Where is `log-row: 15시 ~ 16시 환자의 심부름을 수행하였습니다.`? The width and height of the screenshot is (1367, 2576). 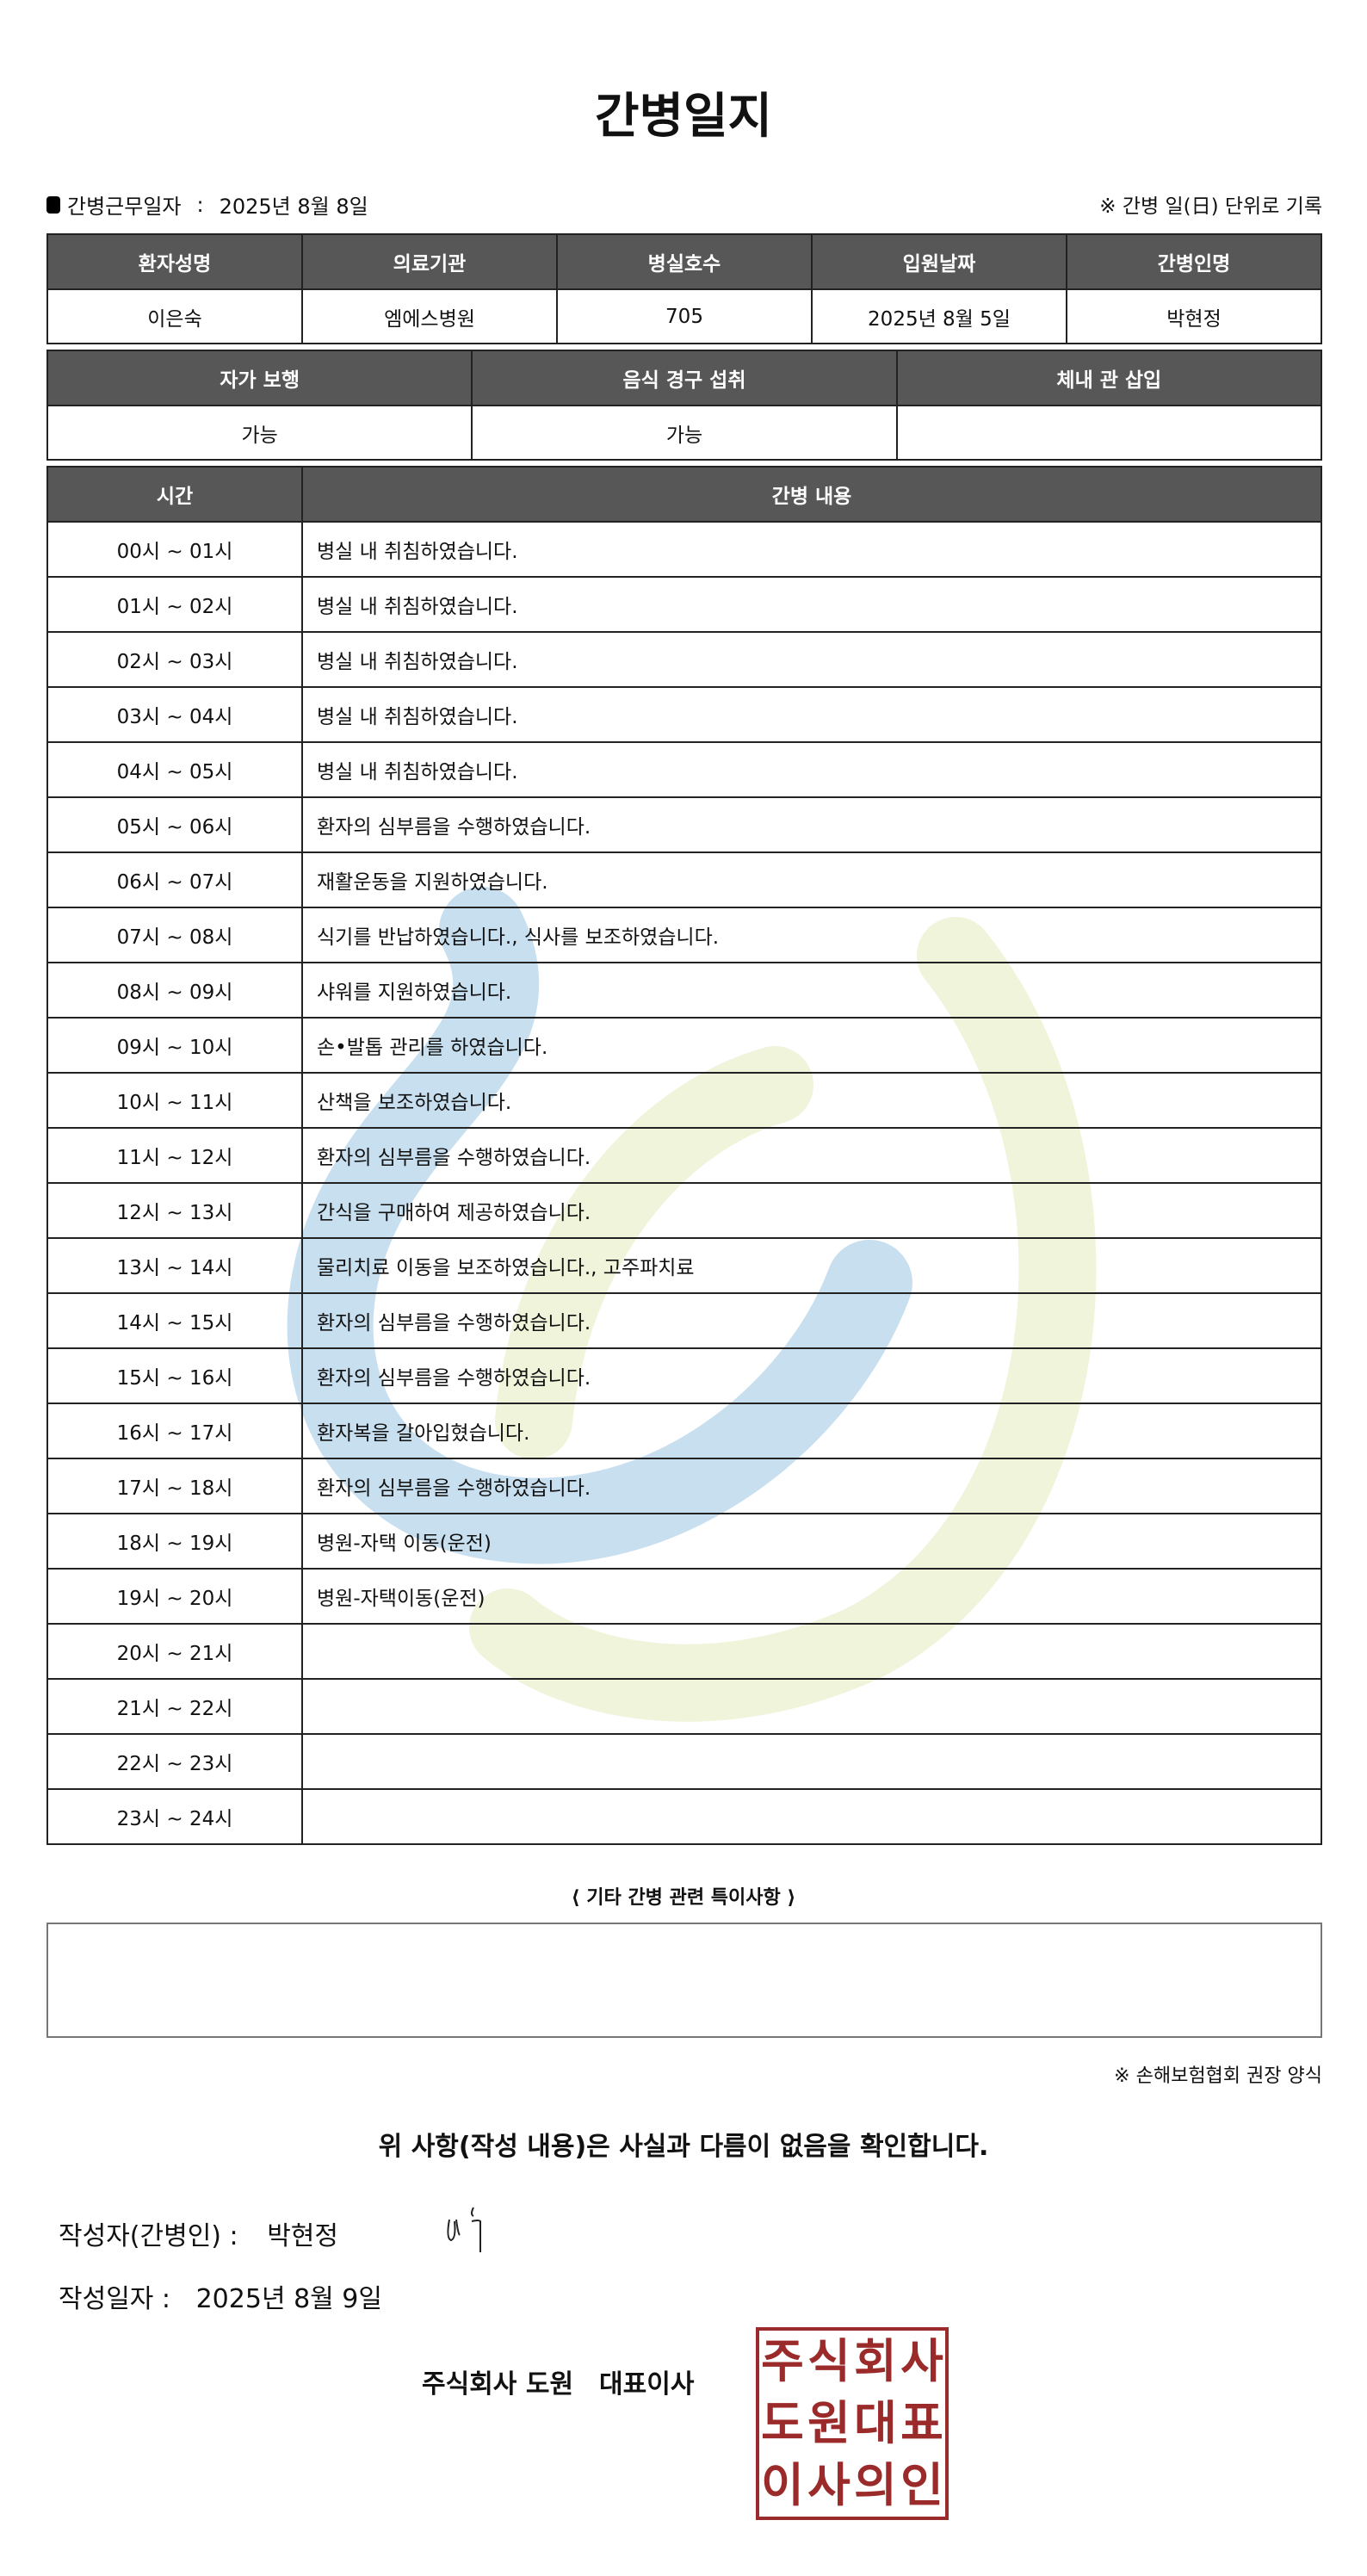
log-row: 15시 ~ 16시 환자의 심부름을 수행하였습니다. is located at coordinates (684, 1375).